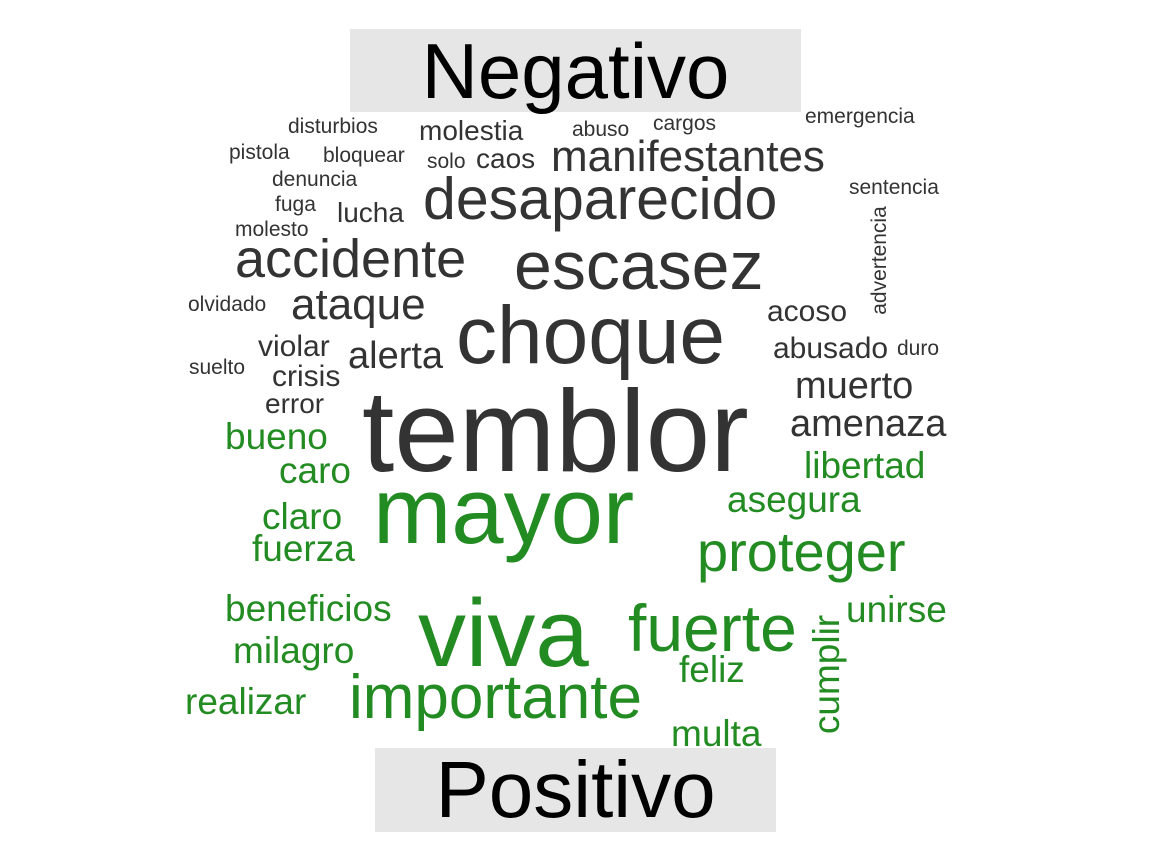 The width and height of the screenshot is (1152, 864). I want to click on word-asegura: asegura, so click(794, 499).